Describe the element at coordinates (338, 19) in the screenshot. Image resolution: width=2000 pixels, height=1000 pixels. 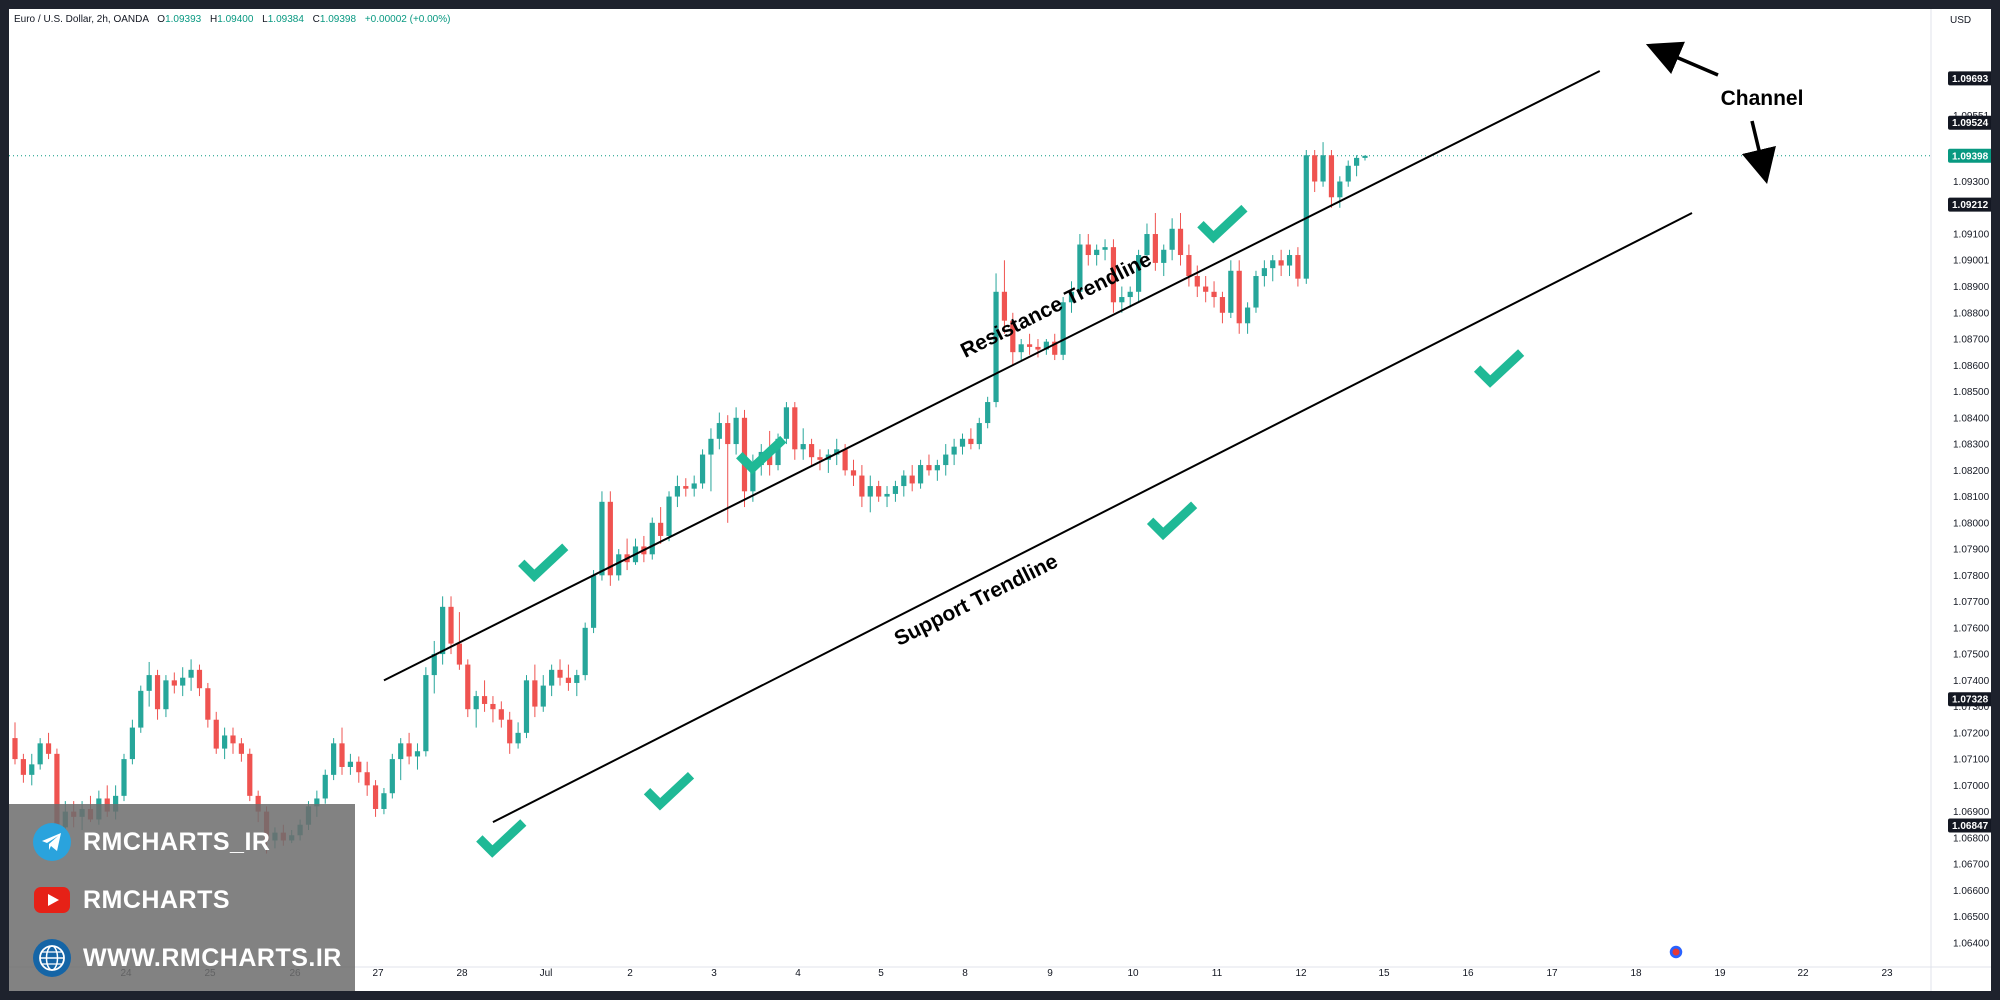
I see `close-value: 1.09398` at that location.